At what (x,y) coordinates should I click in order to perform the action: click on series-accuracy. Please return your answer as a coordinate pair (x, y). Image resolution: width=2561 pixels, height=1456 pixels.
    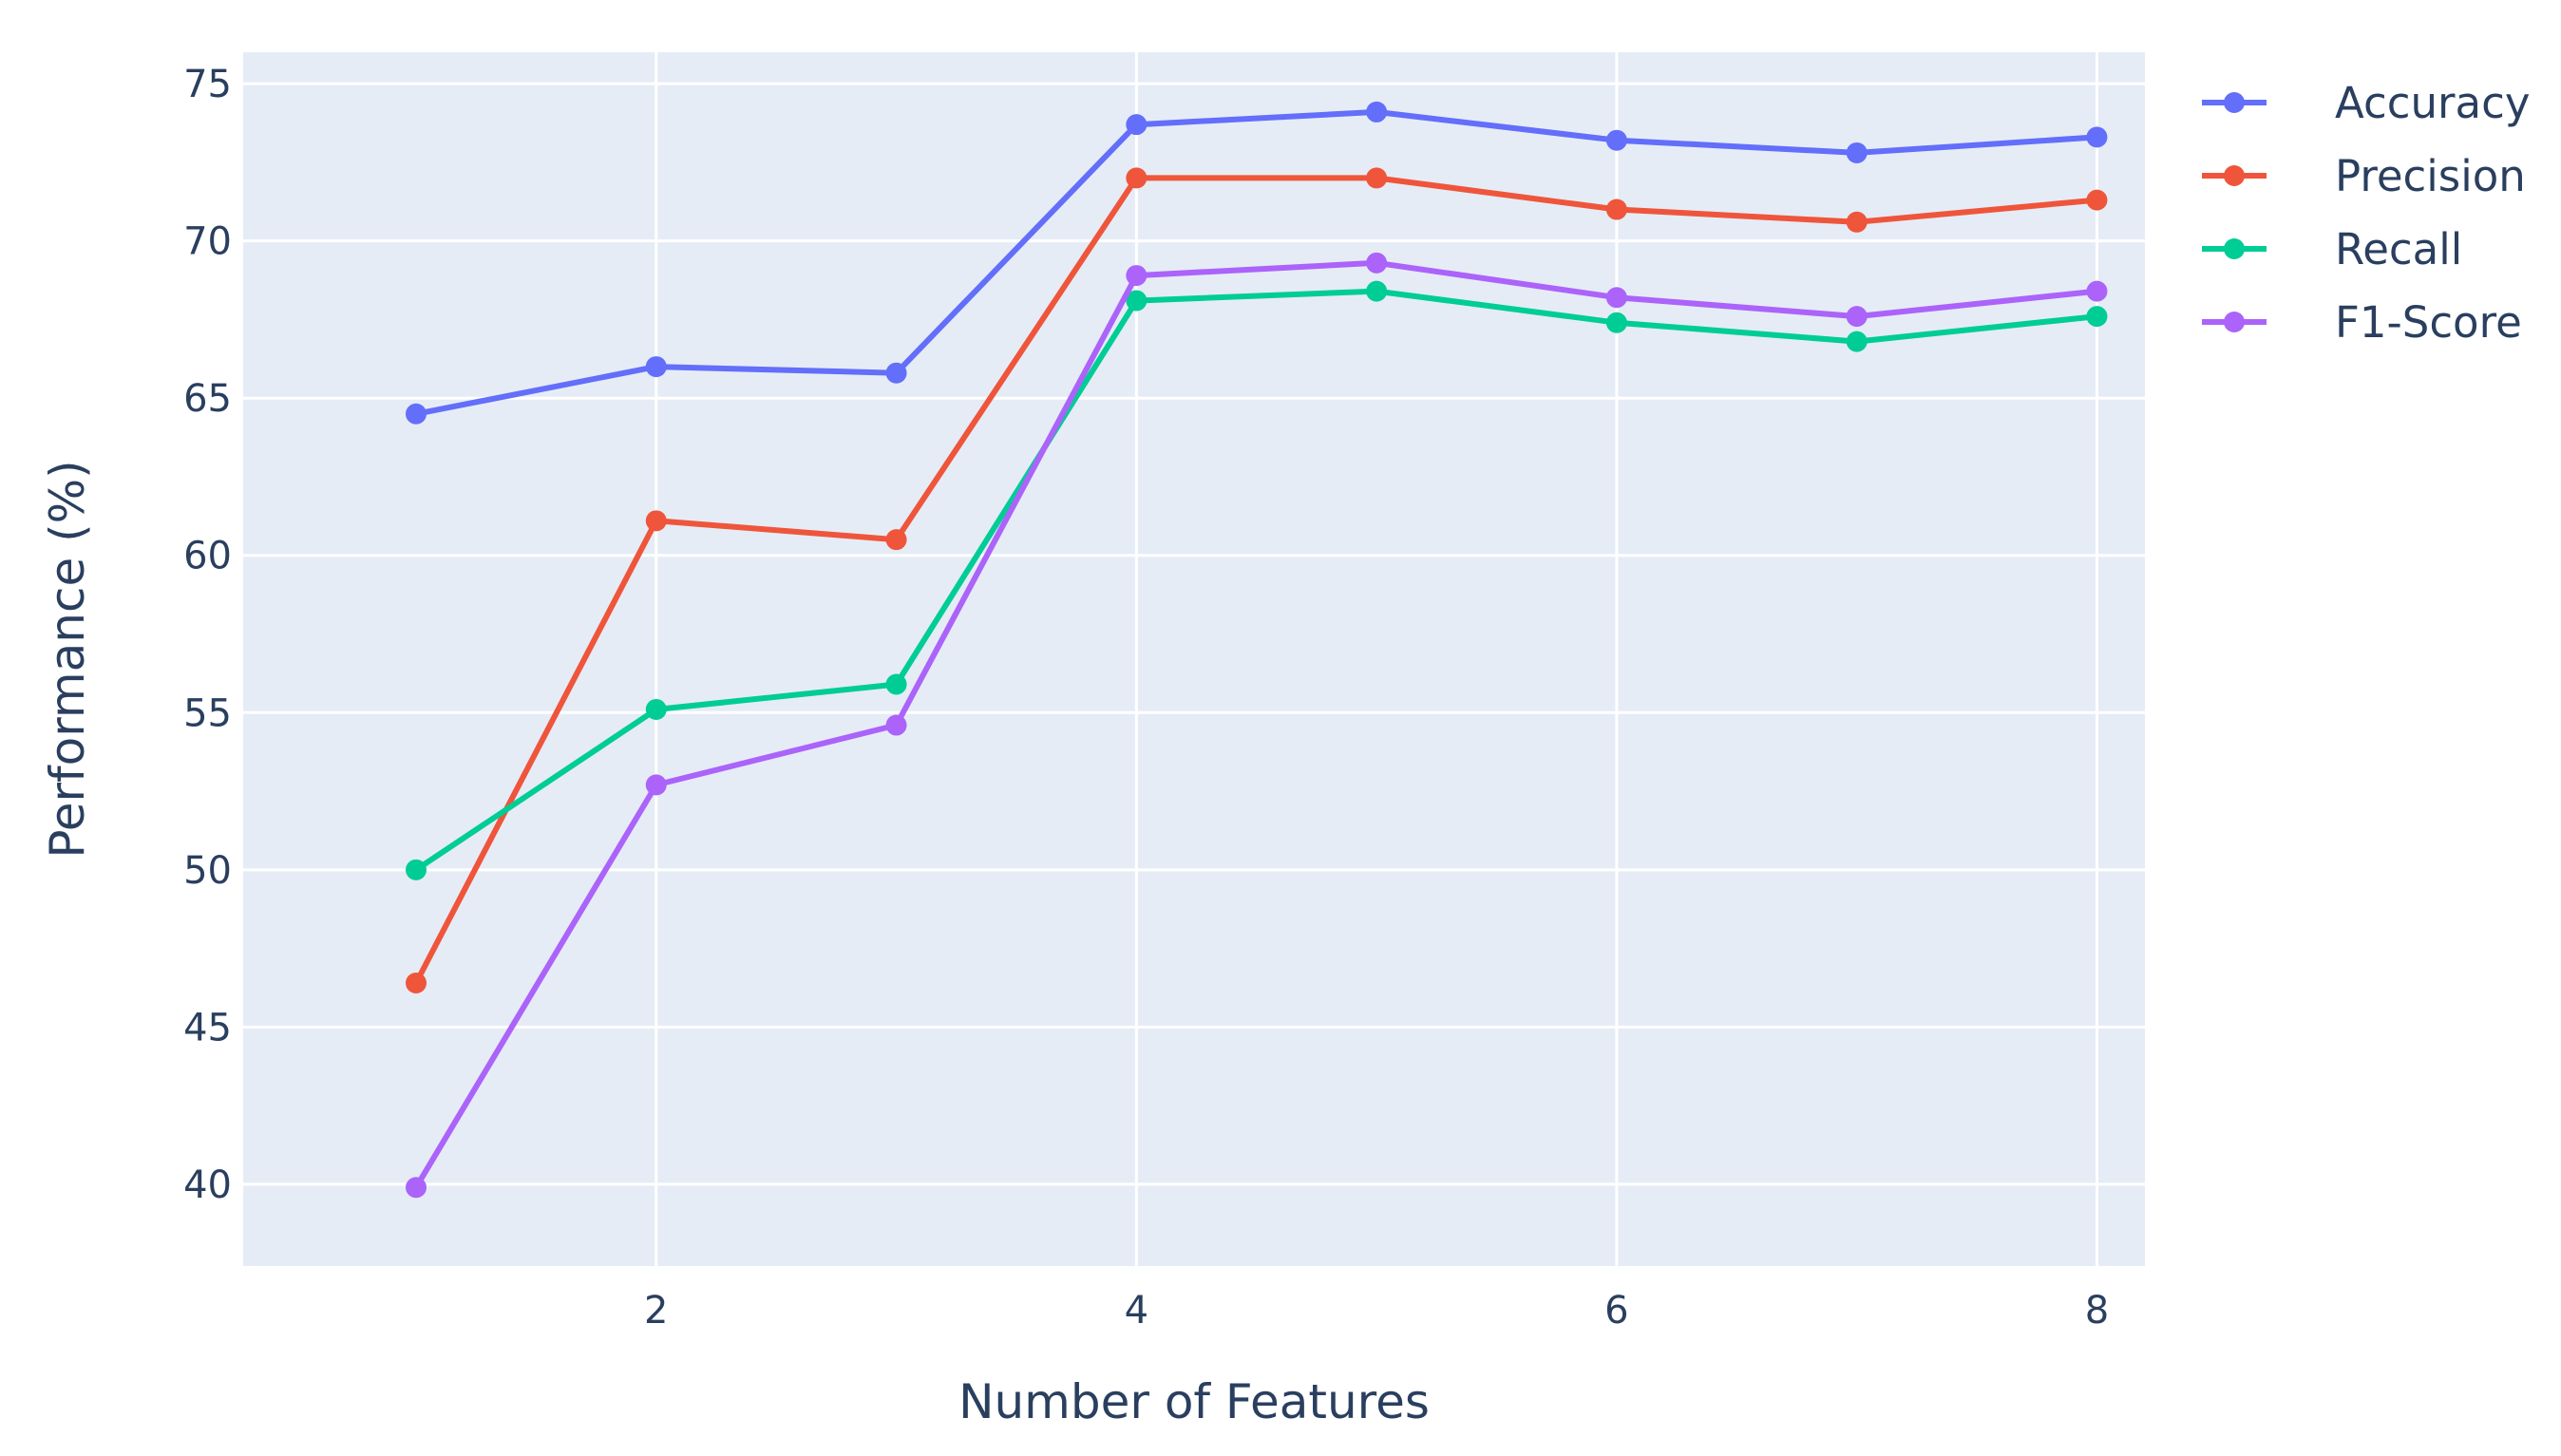
    Looking at the image, I should click on (1257, 263).